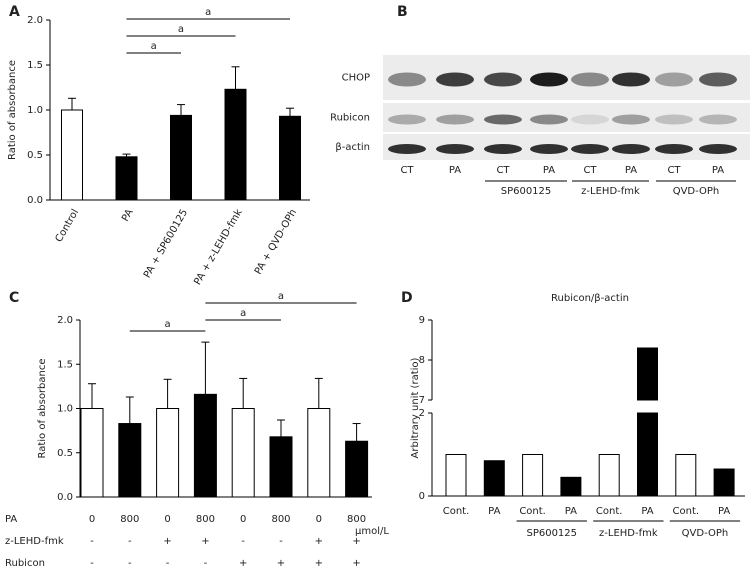  What do you see at coordinates (551, 533) in the screenshot?
I see `group-label: SP600125` at bounding box center [551, 533].